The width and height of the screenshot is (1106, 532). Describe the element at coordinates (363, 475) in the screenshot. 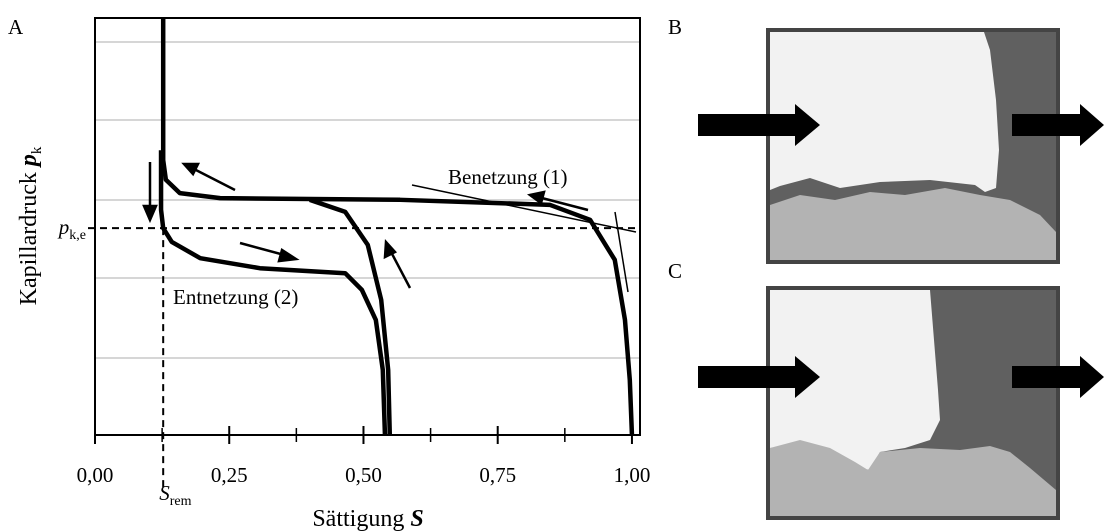

I see `x-tick-label: 0,50` at that location.